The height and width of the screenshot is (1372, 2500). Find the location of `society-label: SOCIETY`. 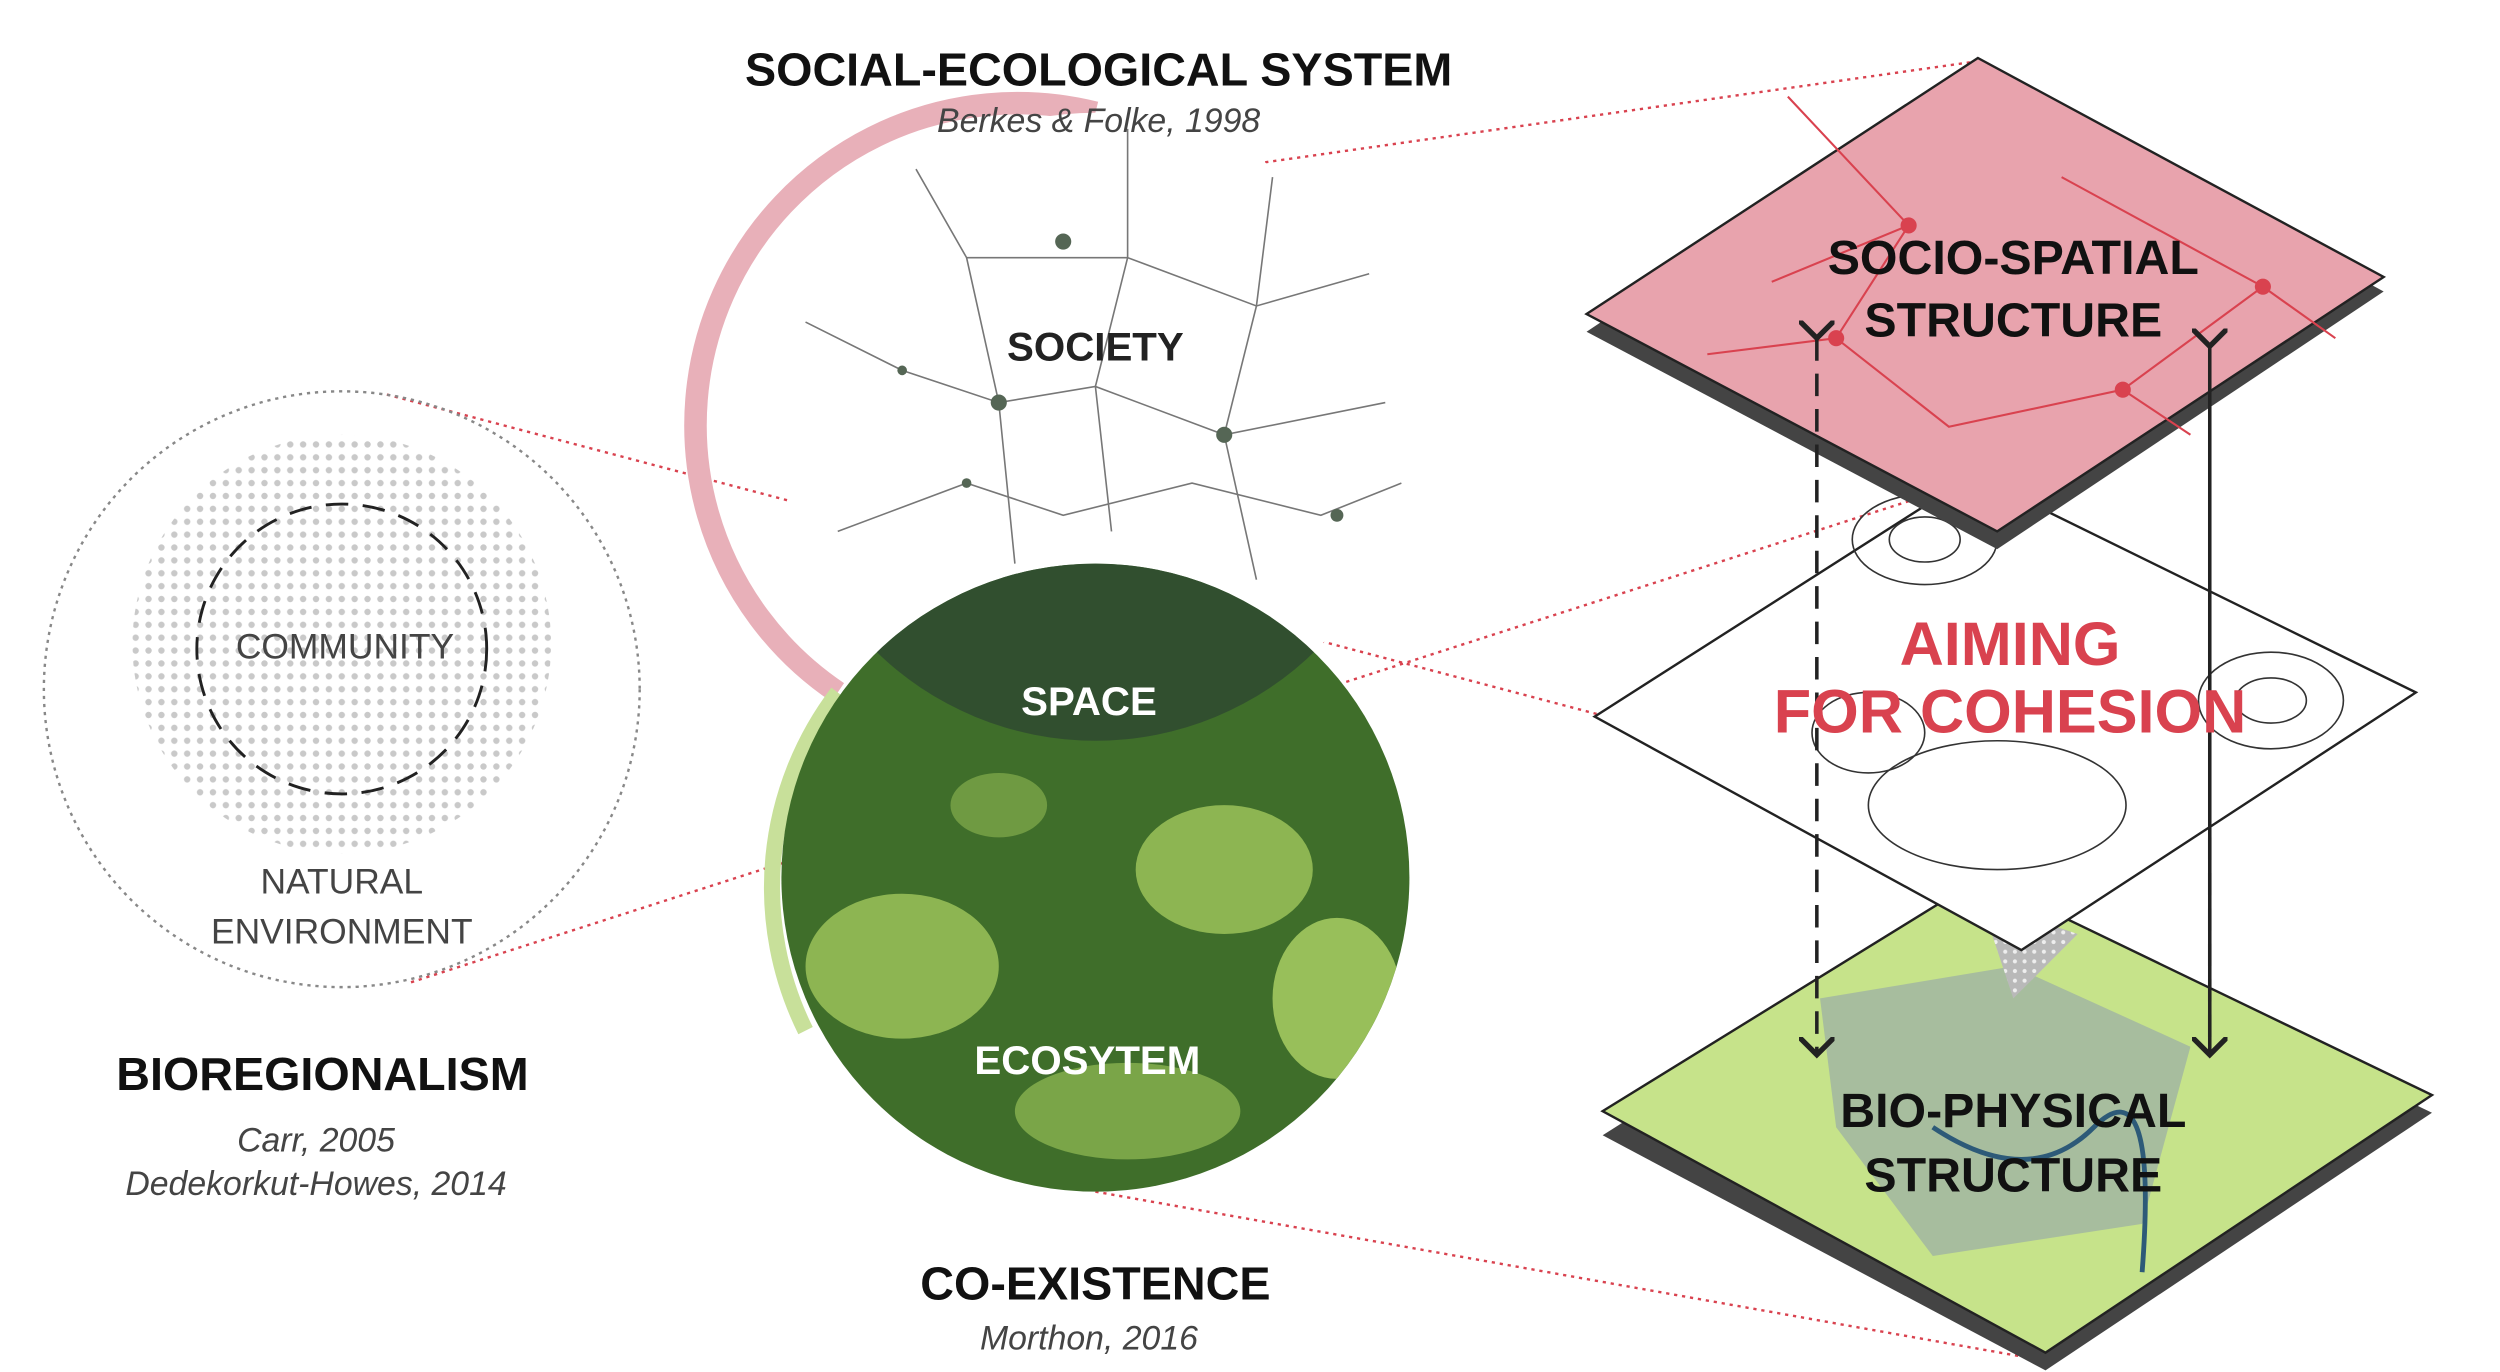

society-label: SOCIETY is located at coordinates (1095, 347).